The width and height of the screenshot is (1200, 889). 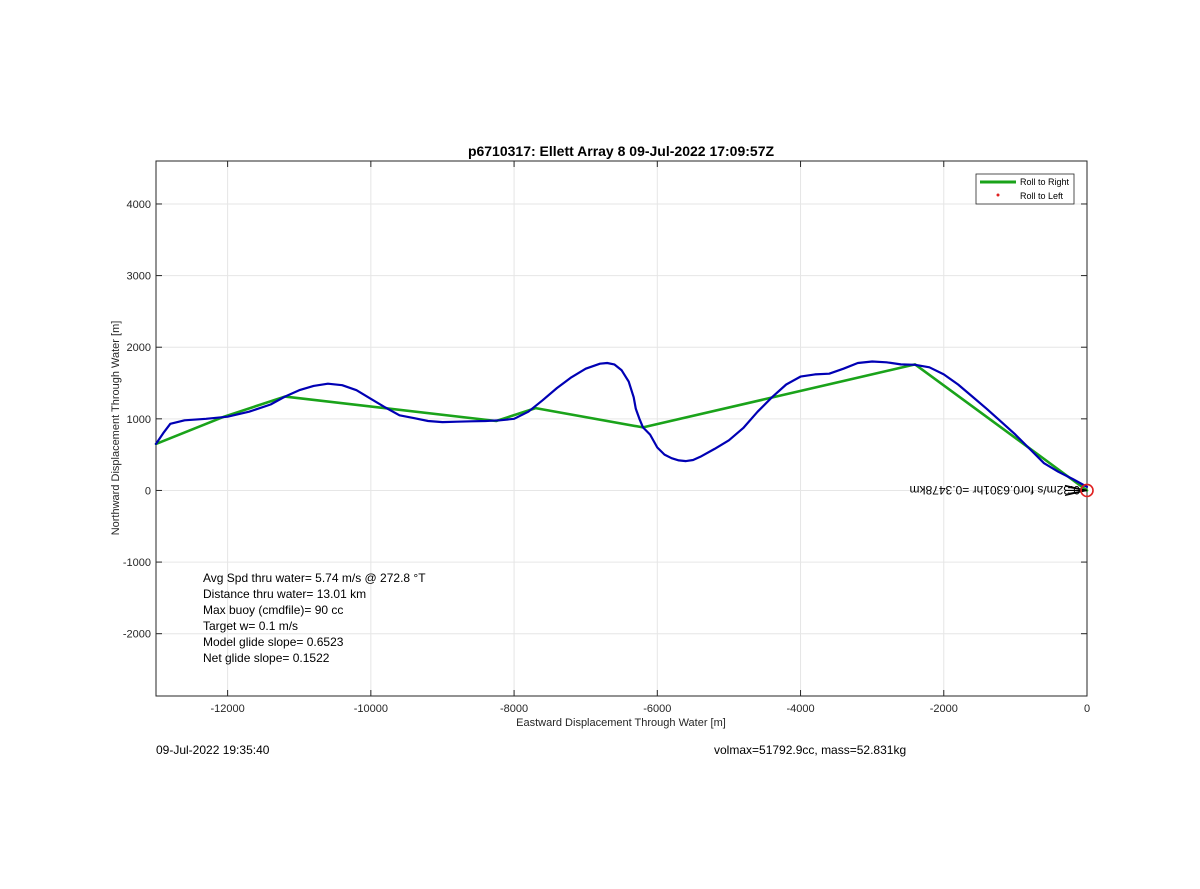 What do you see at coordinates (621, 723) in the screenshot?
I see `x-axis-label: Eastward Displacement Through Water [m]` at bounding box center [621, 723].